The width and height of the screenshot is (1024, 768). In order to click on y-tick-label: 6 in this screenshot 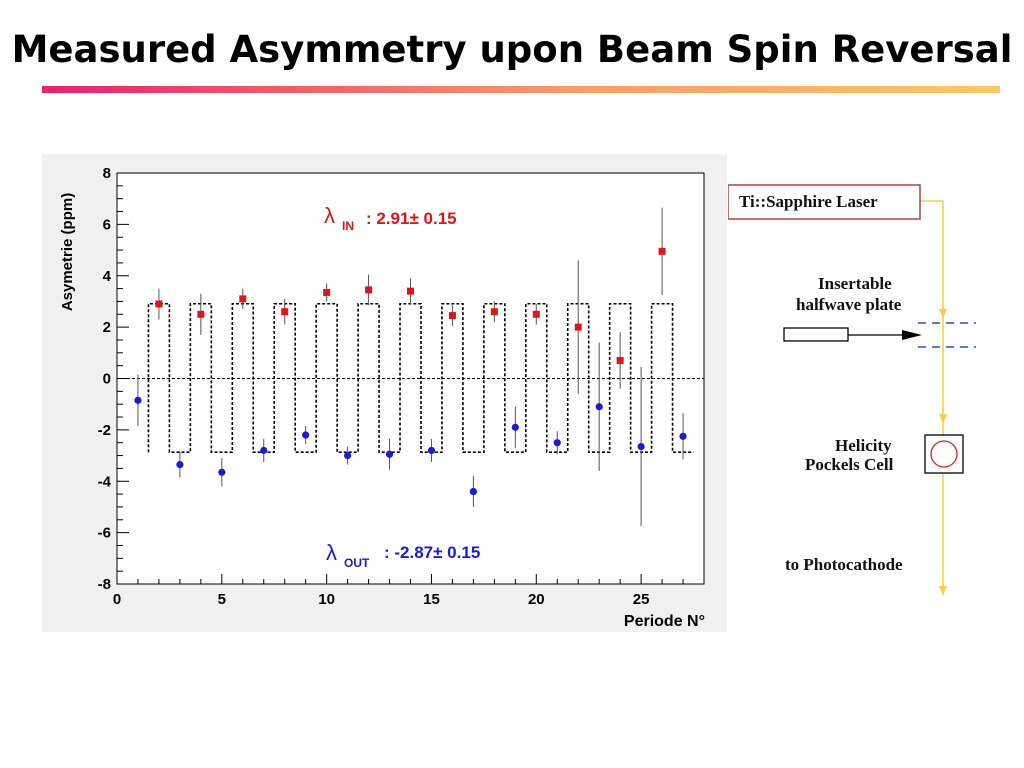, I will do `click(107, 224)`.